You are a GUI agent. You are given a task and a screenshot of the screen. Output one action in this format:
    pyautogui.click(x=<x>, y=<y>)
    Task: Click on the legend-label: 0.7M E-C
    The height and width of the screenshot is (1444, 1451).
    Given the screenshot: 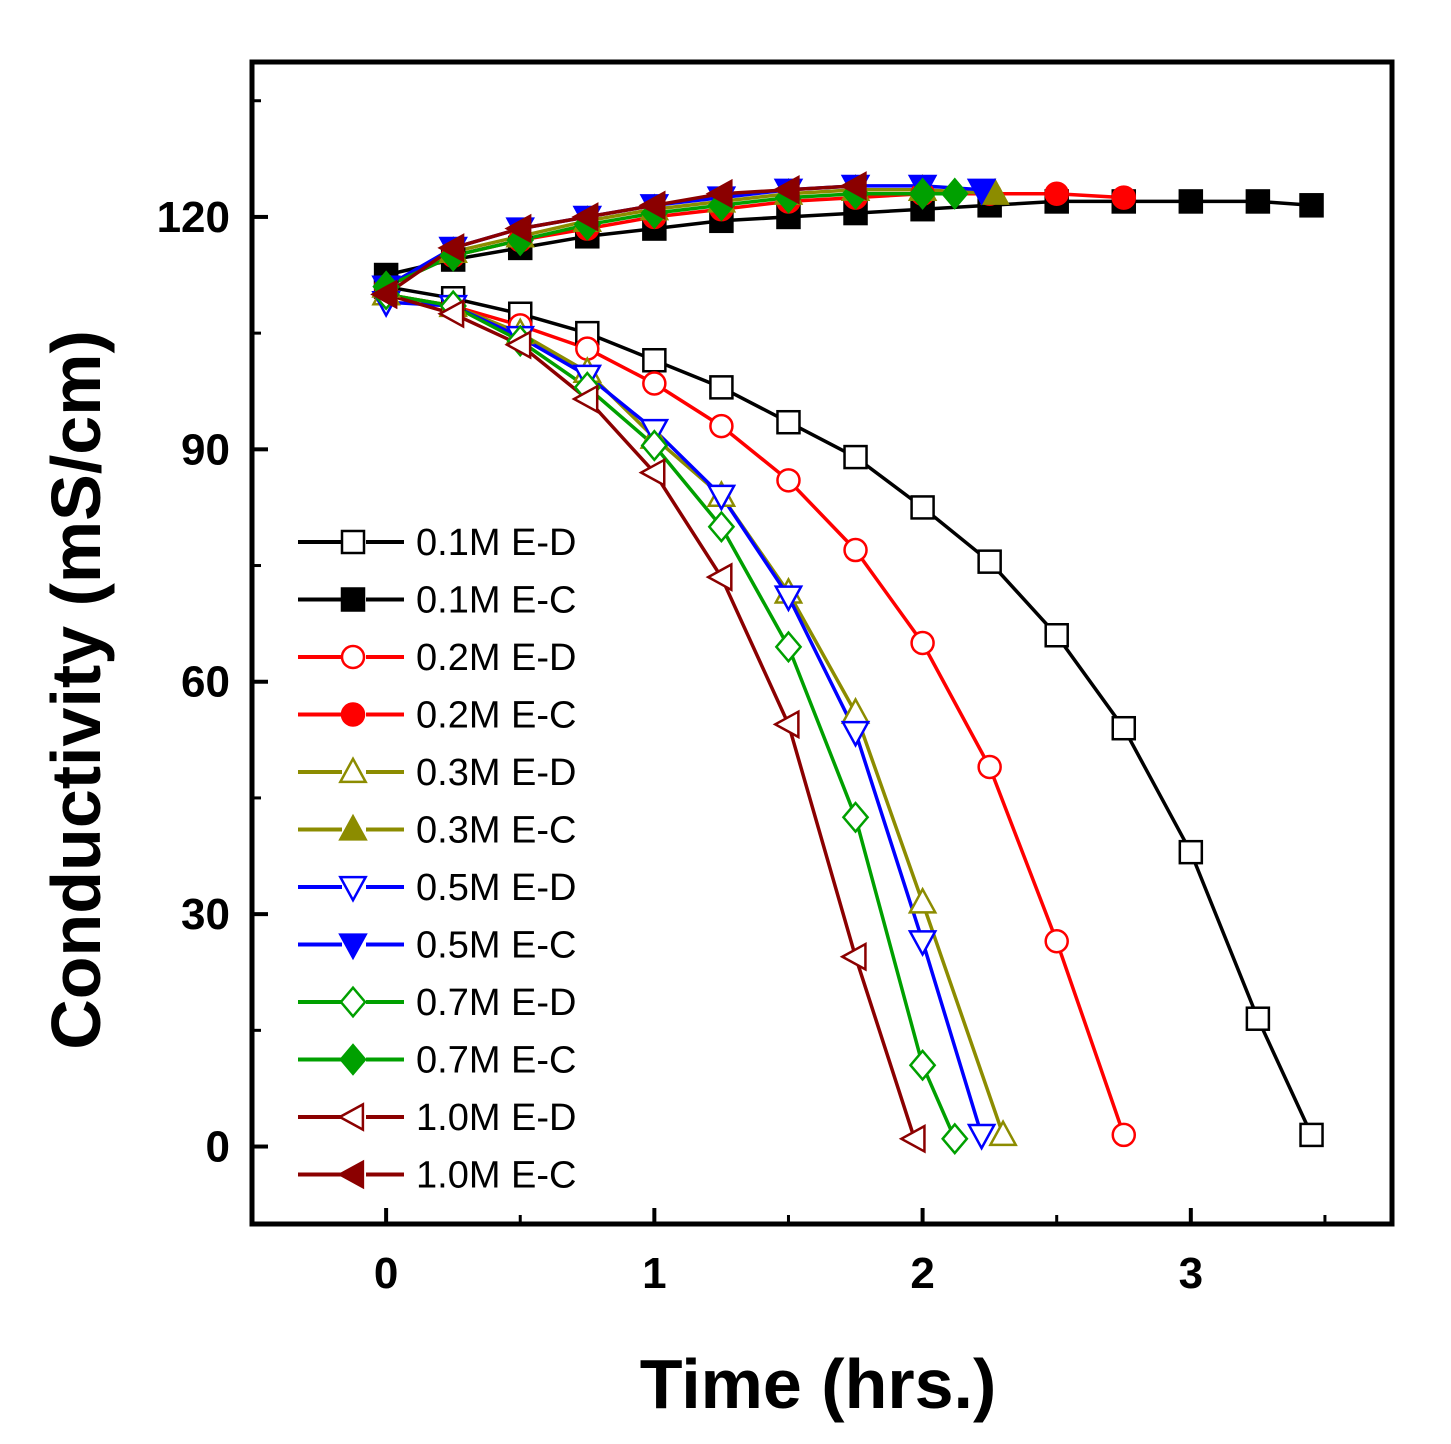 What is the action you would take?
    pyautogui.click(x=496, y=1061)
    